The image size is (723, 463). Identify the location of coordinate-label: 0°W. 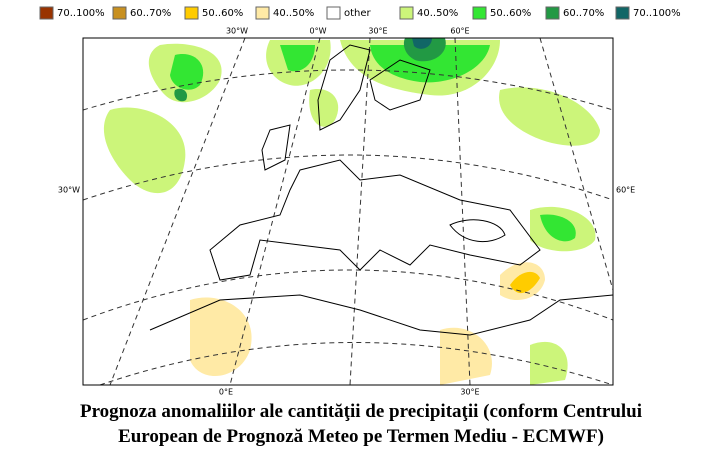
(318, 31).